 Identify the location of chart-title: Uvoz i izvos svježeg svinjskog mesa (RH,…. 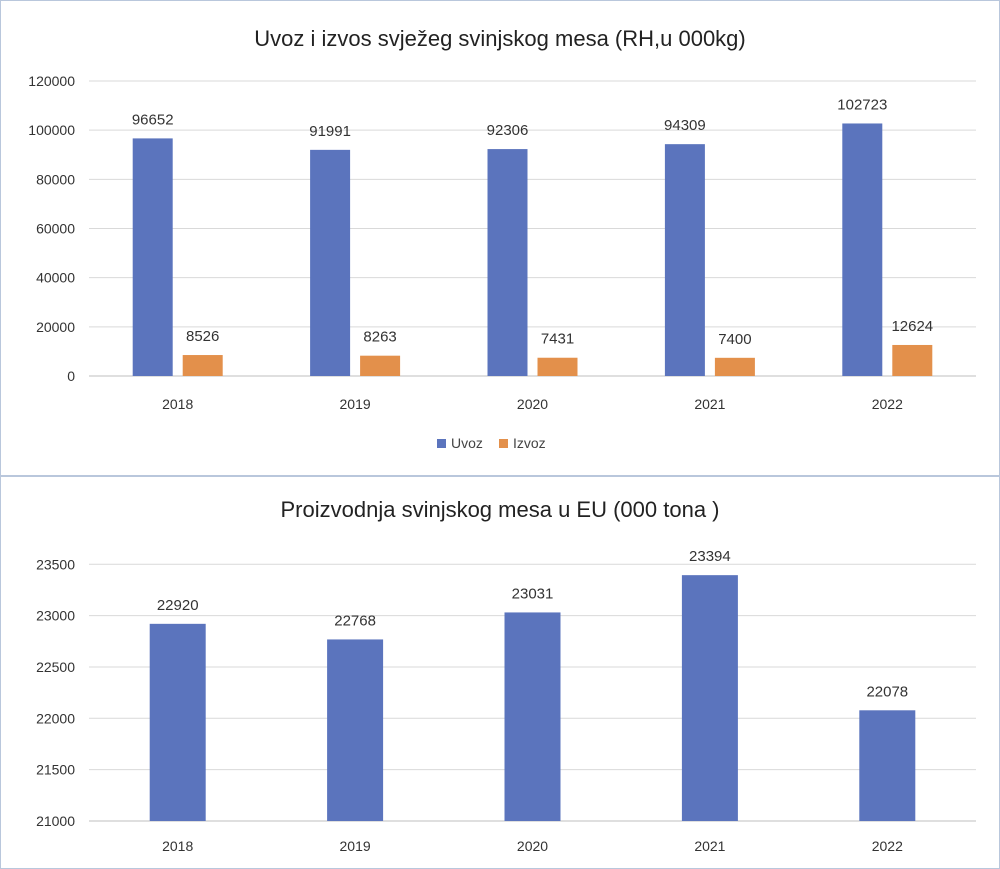
(500, 38).